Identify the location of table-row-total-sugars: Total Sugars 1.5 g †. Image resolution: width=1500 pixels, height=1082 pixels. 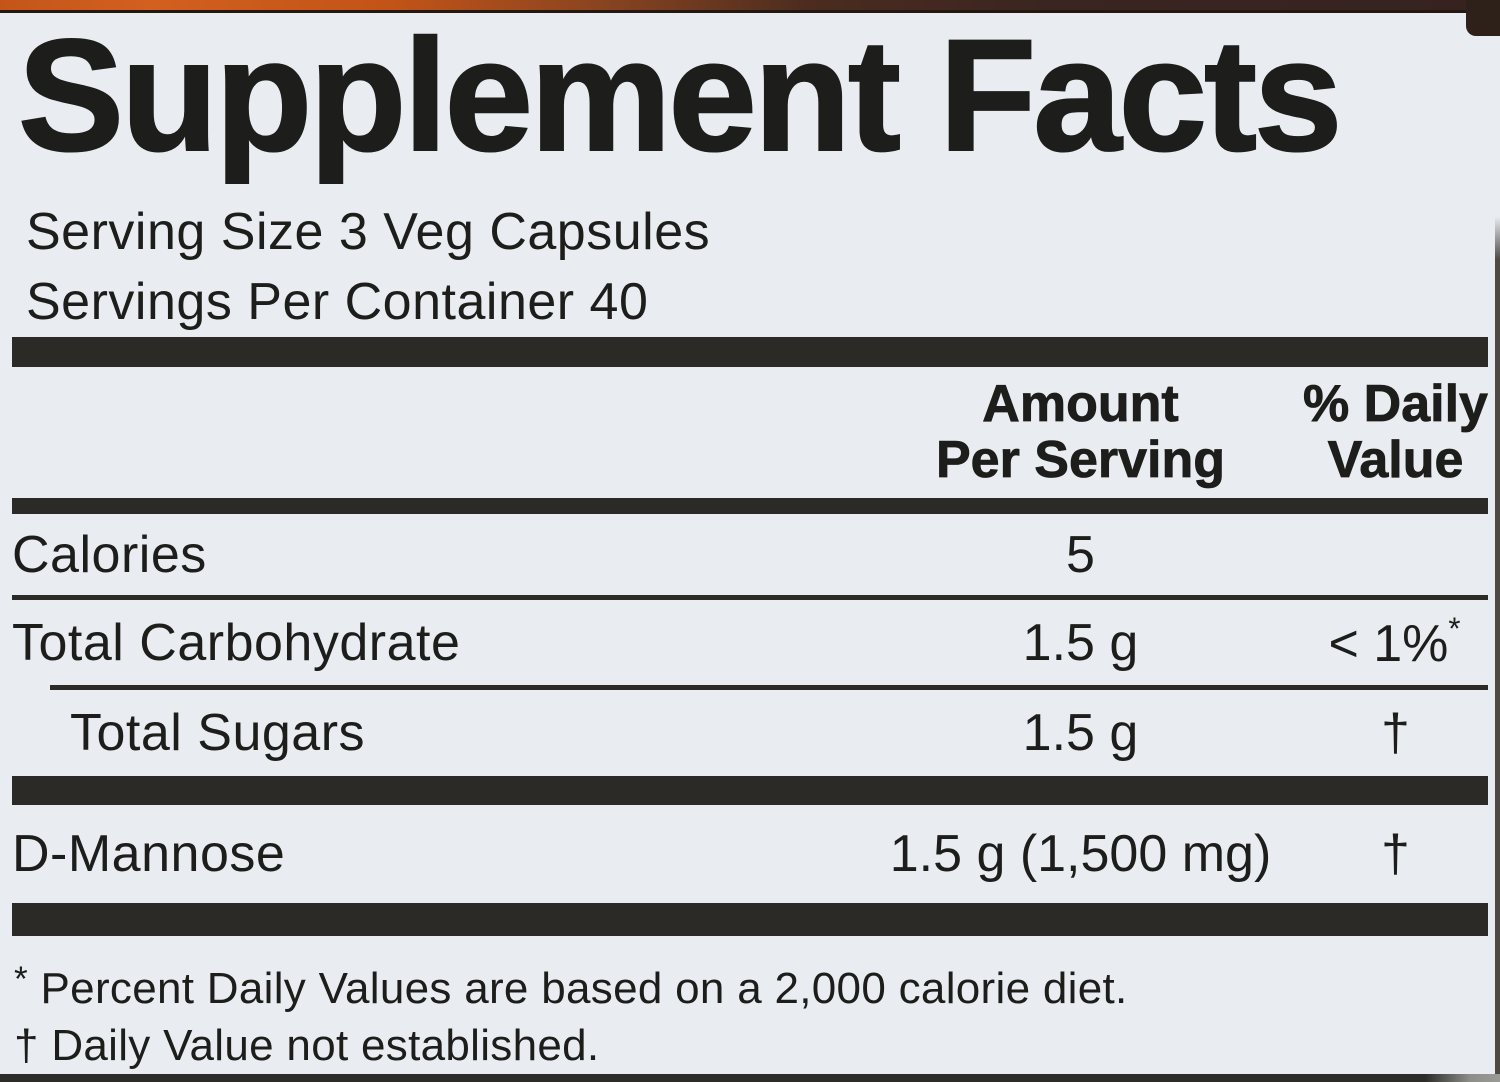
(750, 733).